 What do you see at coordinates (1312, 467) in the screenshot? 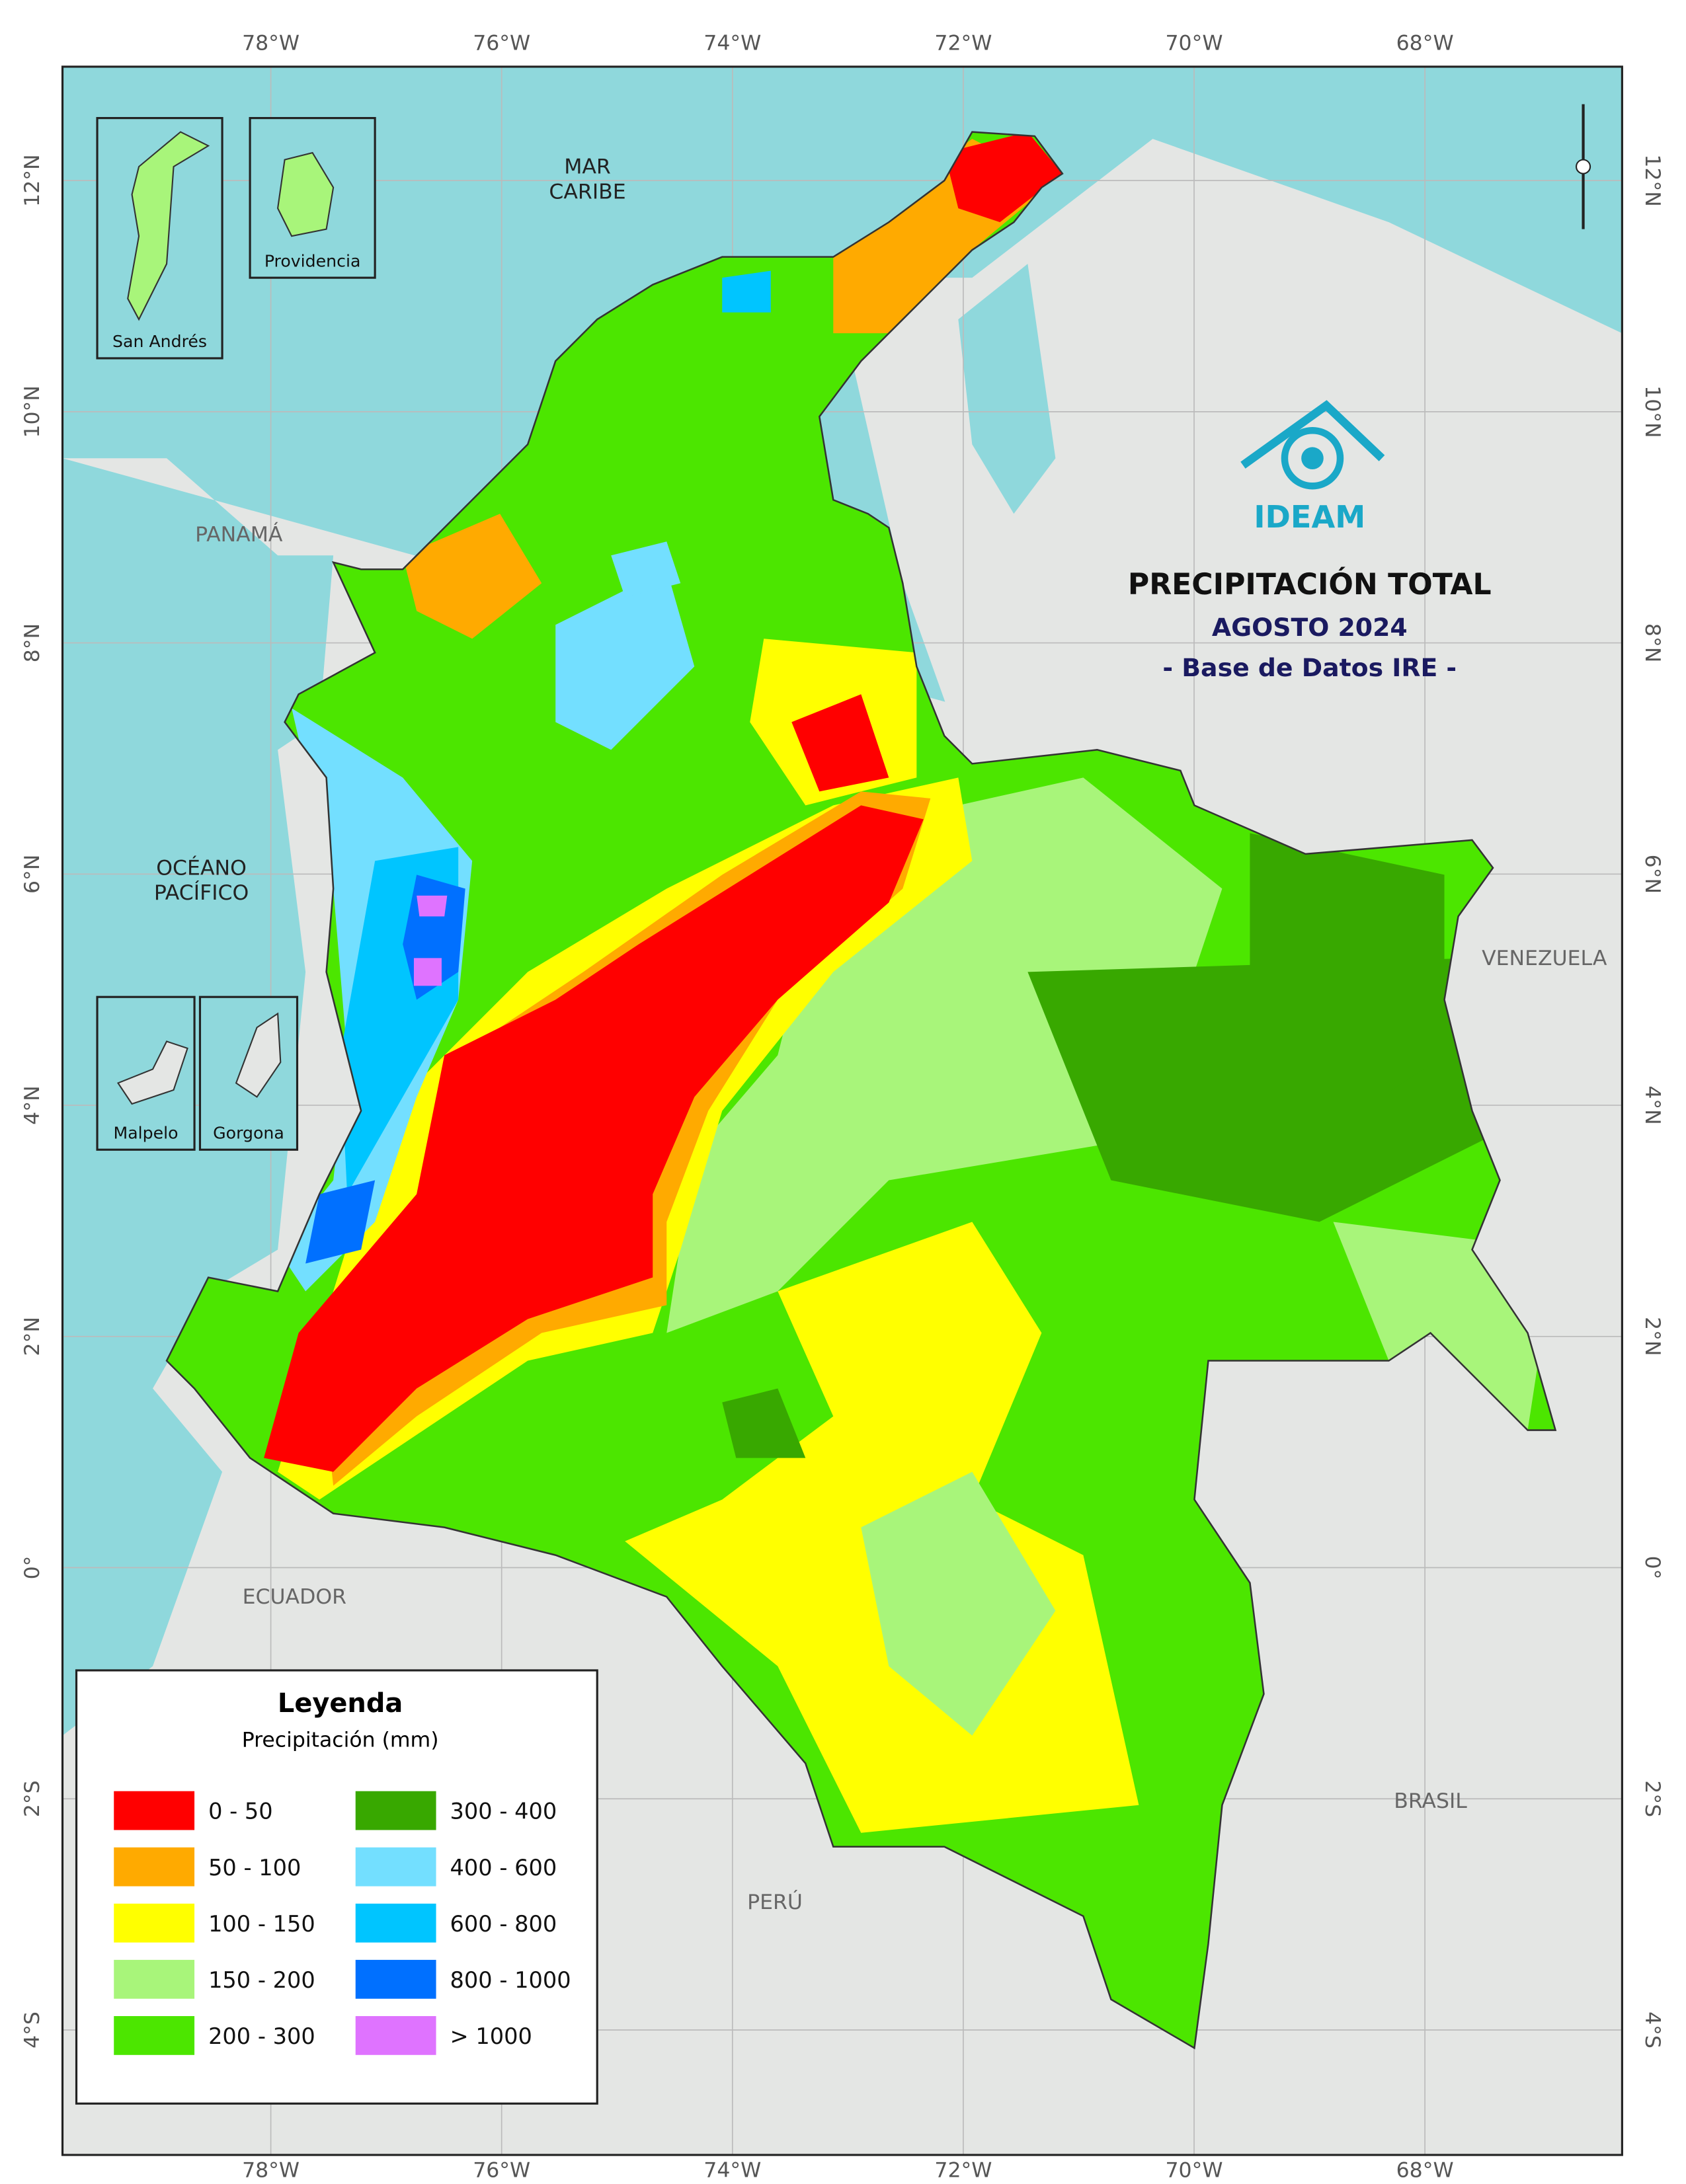
I see `logo: IDEAM` at bounding box center [1312, 467].